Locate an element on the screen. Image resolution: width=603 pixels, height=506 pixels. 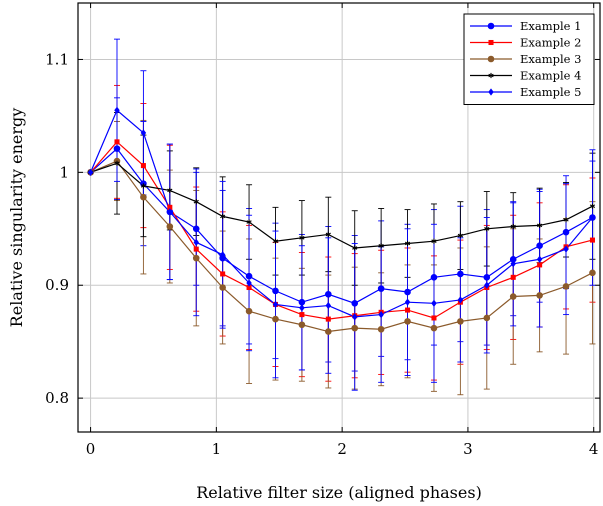
y-tick-label: 0.8 is located at coordinates (57, 398).